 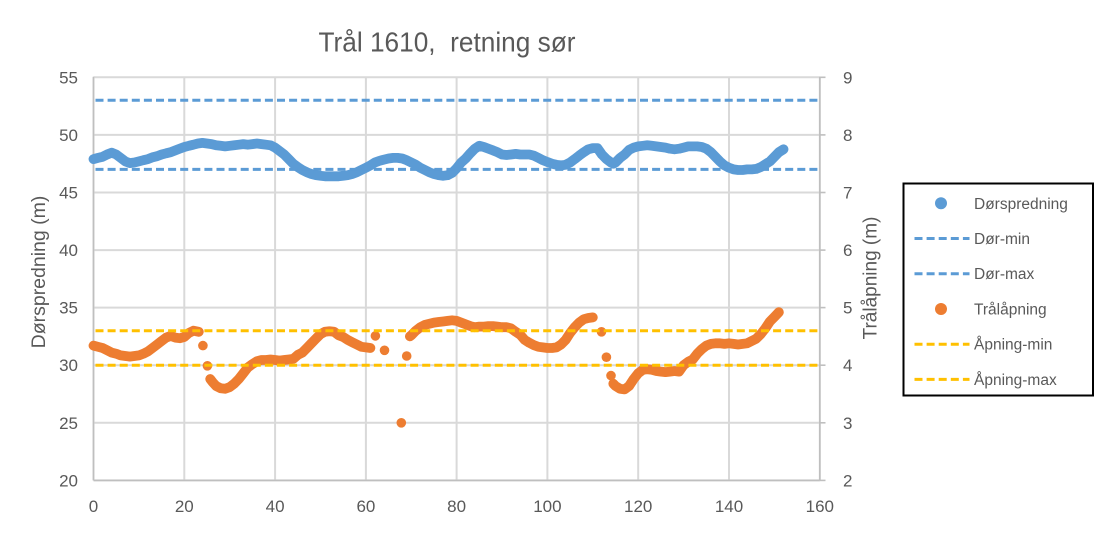 What do you see at coordinates (68, 423) in the screenshot?
I see `svg-text: 25` at bounding box center [68, 423].